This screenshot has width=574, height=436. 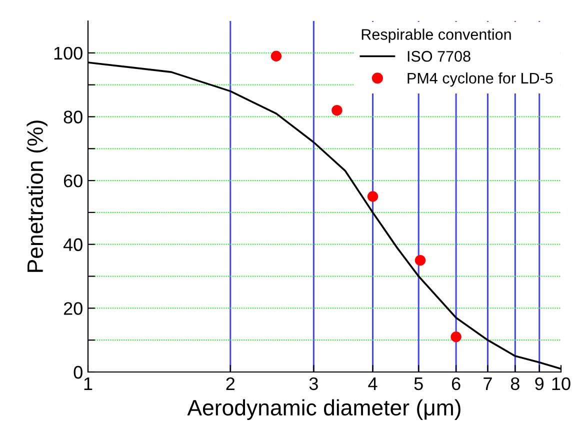 What do you see at coordinates (373, 384) in the screenshot?
I see `x-tick-label: 4` at bounding box center [373, 384].